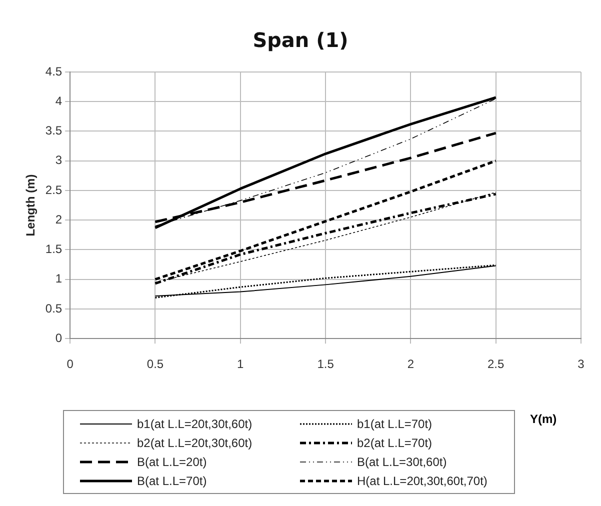 This screenshot has height=506, width=601. What do you see at coordinates (53, 131) in the screenshot?
I see `y-tick-label: 3.5` at bounding box center [53, 131].